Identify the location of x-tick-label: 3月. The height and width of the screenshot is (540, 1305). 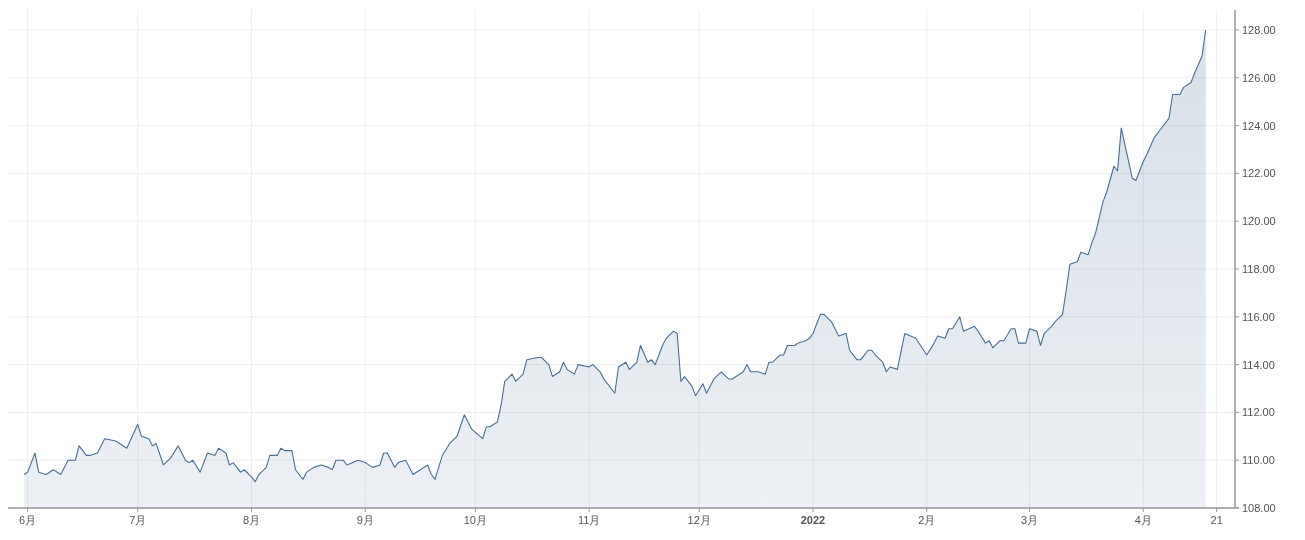
(1029, 520).